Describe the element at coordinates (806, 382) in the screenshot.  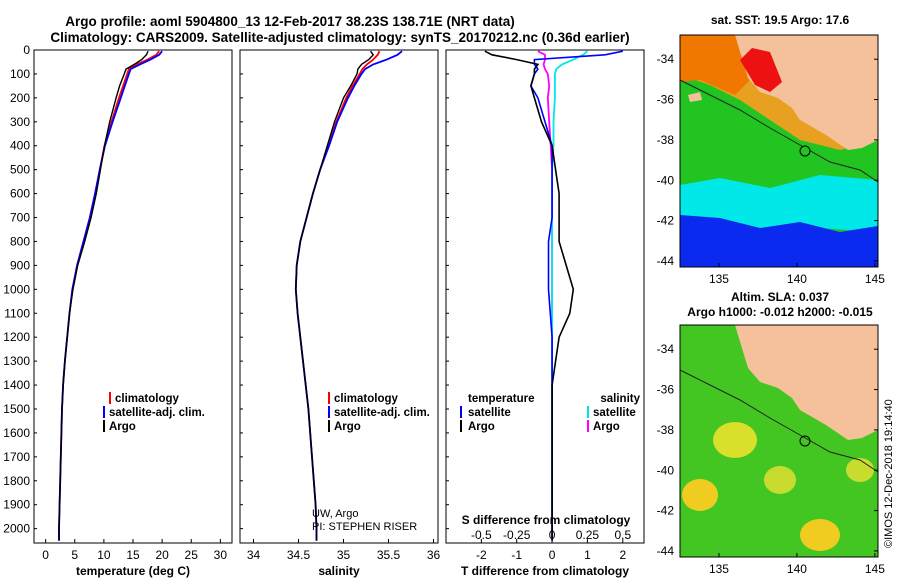
I see `sla-land` at that location.